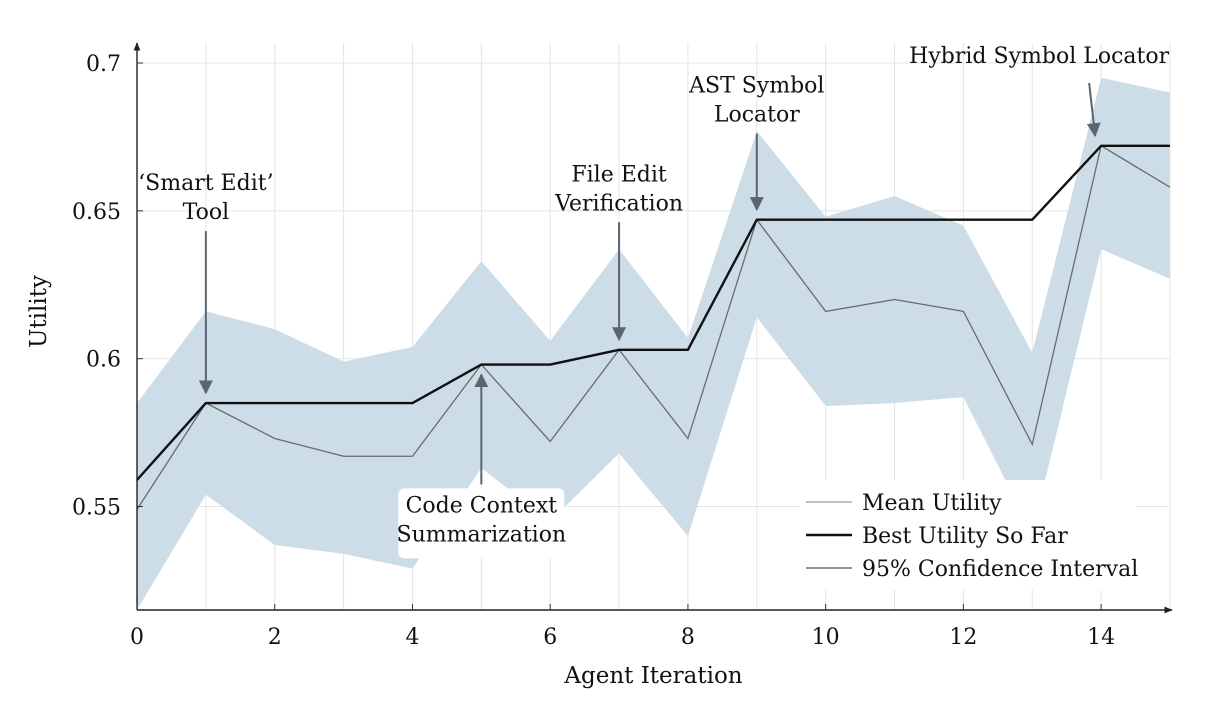 The width and height of the screenshot is (1218, 718). What do you see at coordinates (1039, 56) in the screenshot?
I see `annotation-label: Hybrid Symbol Locator` at bounding box center [1039, 56].